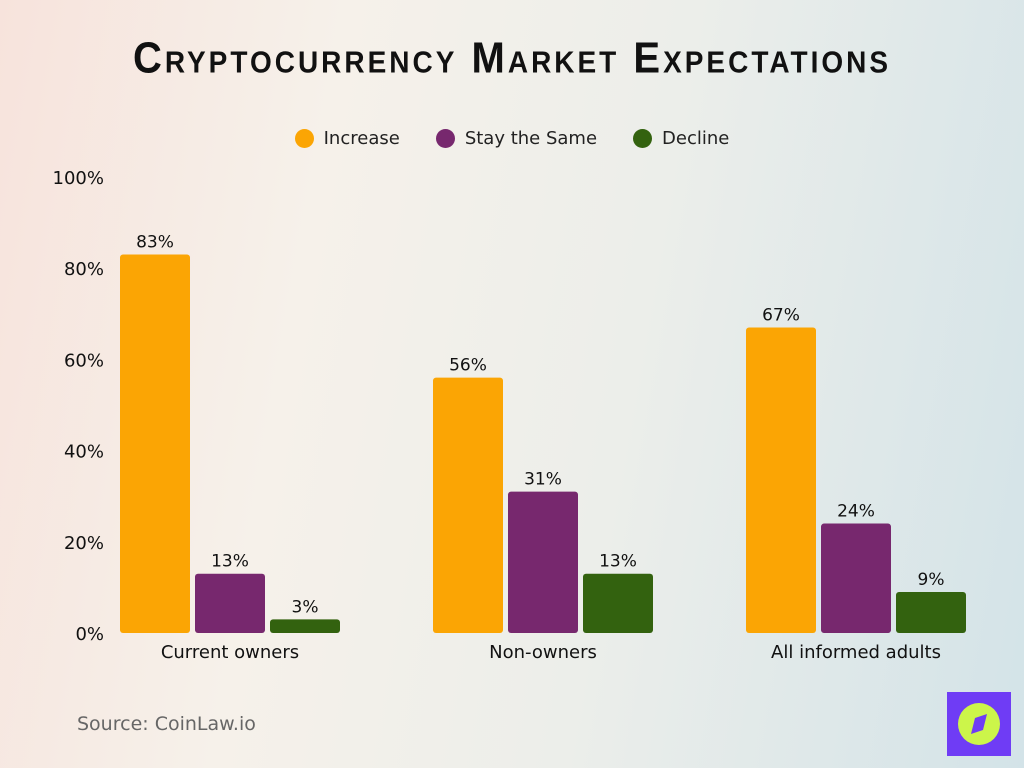 The image size is (1024, 768). I want to click on data-label: 67%, so click(781, 315).